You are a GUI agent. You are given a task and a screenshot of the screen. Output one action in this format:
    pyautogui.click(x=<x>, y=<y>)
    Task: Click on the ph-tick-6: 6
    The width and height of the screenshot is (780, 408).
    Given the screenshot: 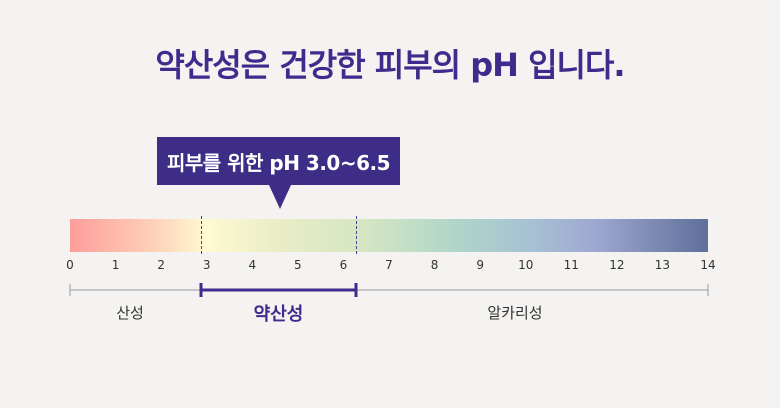 What is the action you would take?
    pyautogui.click(x=343, y=265)
    